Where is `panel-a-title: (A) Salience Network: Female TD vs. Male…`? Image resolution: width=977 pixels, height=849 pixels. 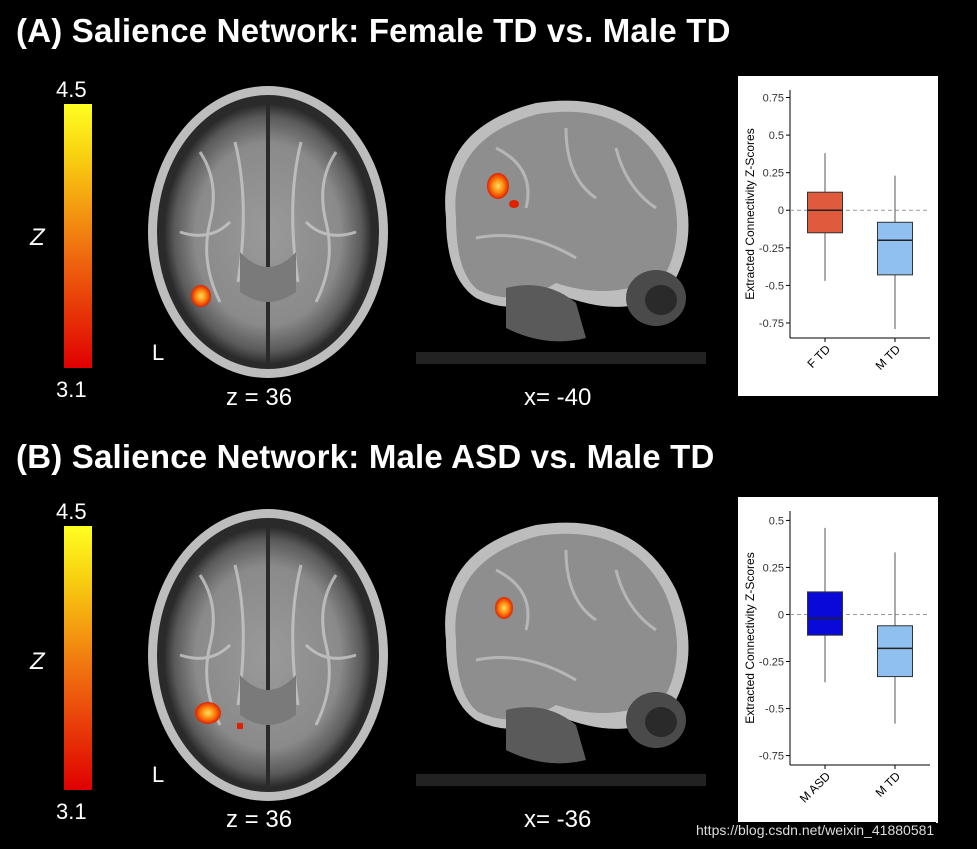 panel-a-title: (A) Salience Network: Female TD vs. Male… is located at coordinates (373, 30).